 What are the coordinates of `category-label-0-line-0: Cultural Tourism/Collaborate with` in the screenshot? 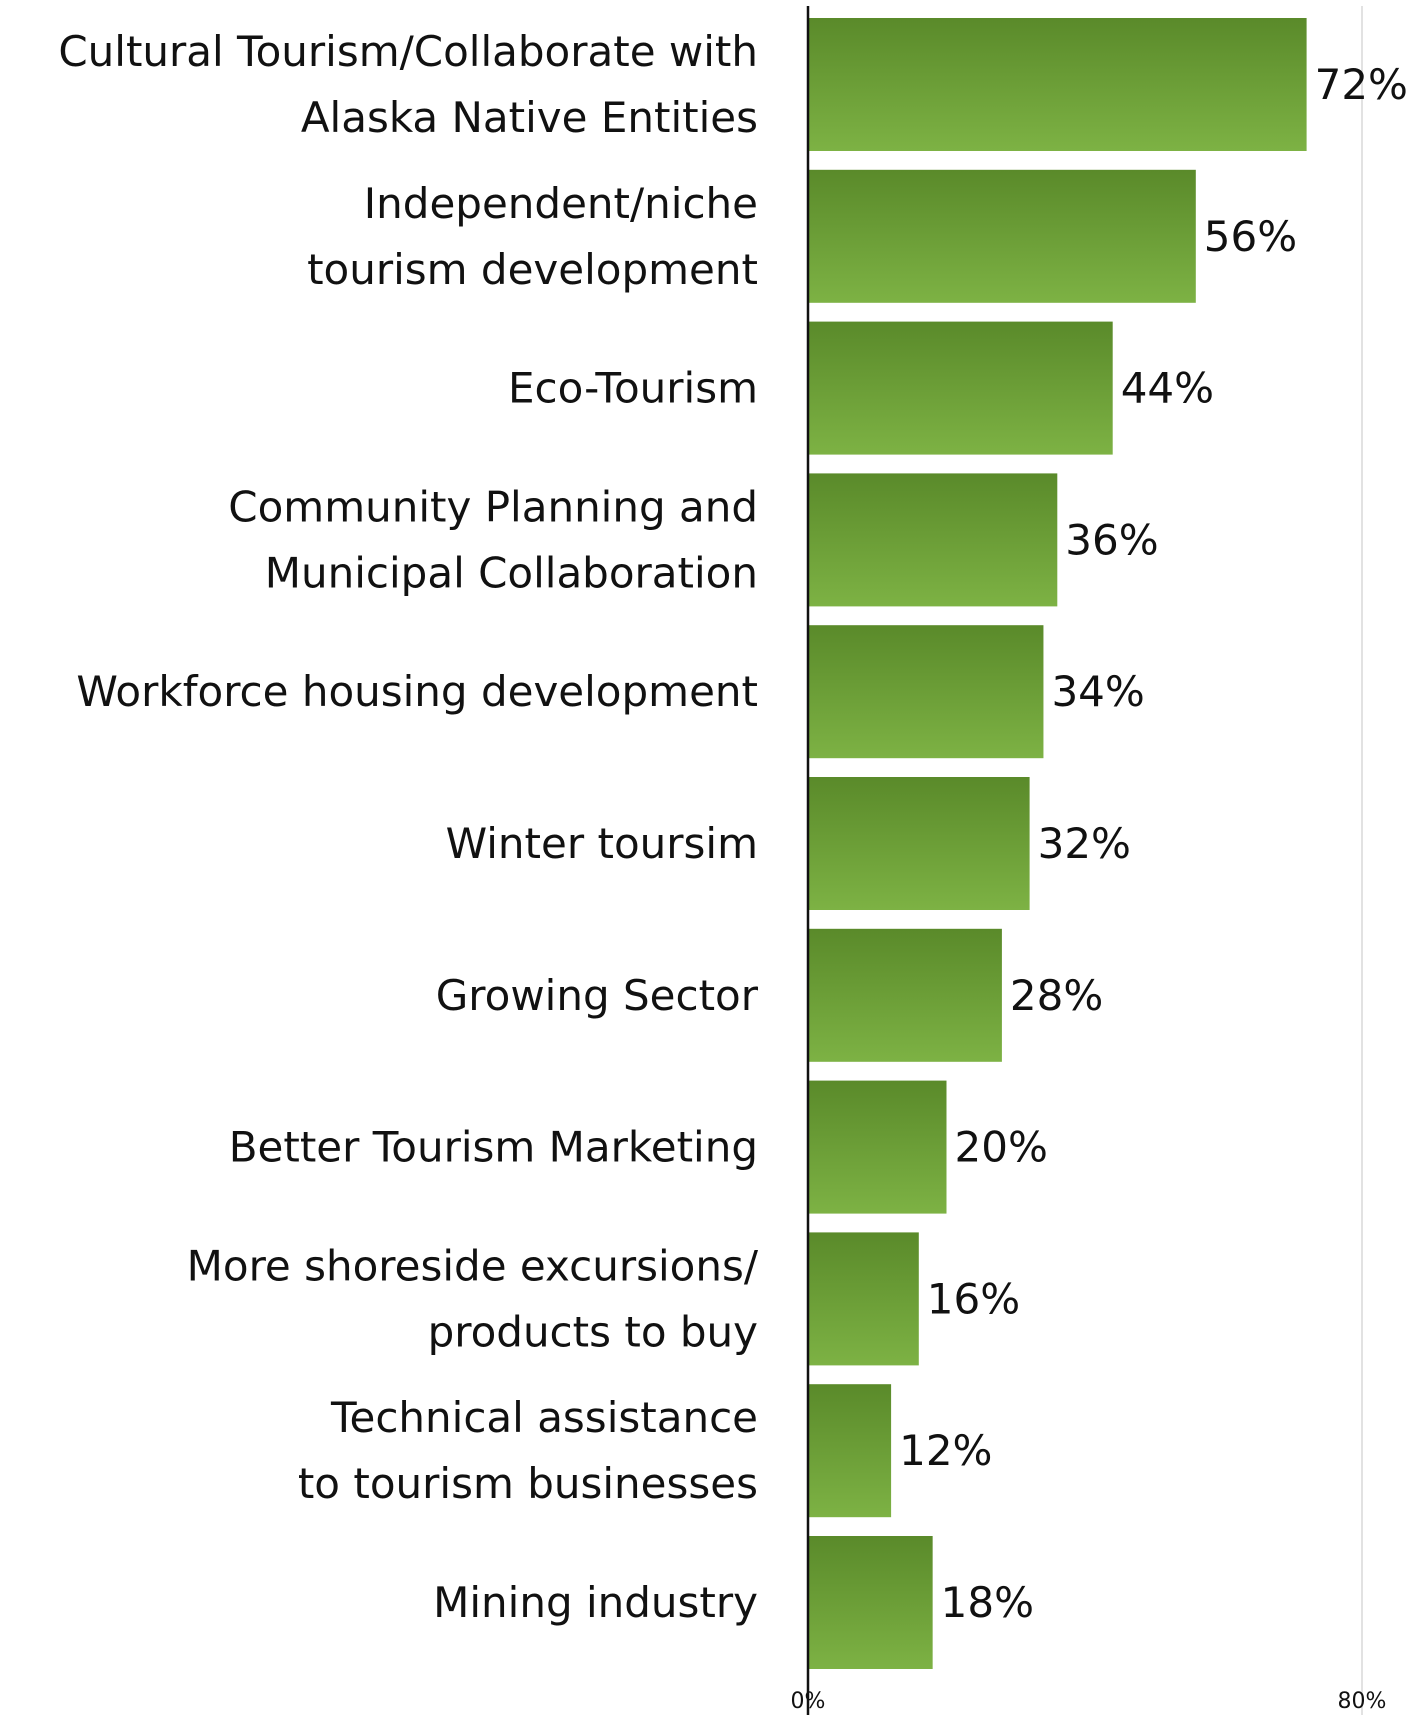 It's located at (408, 51).